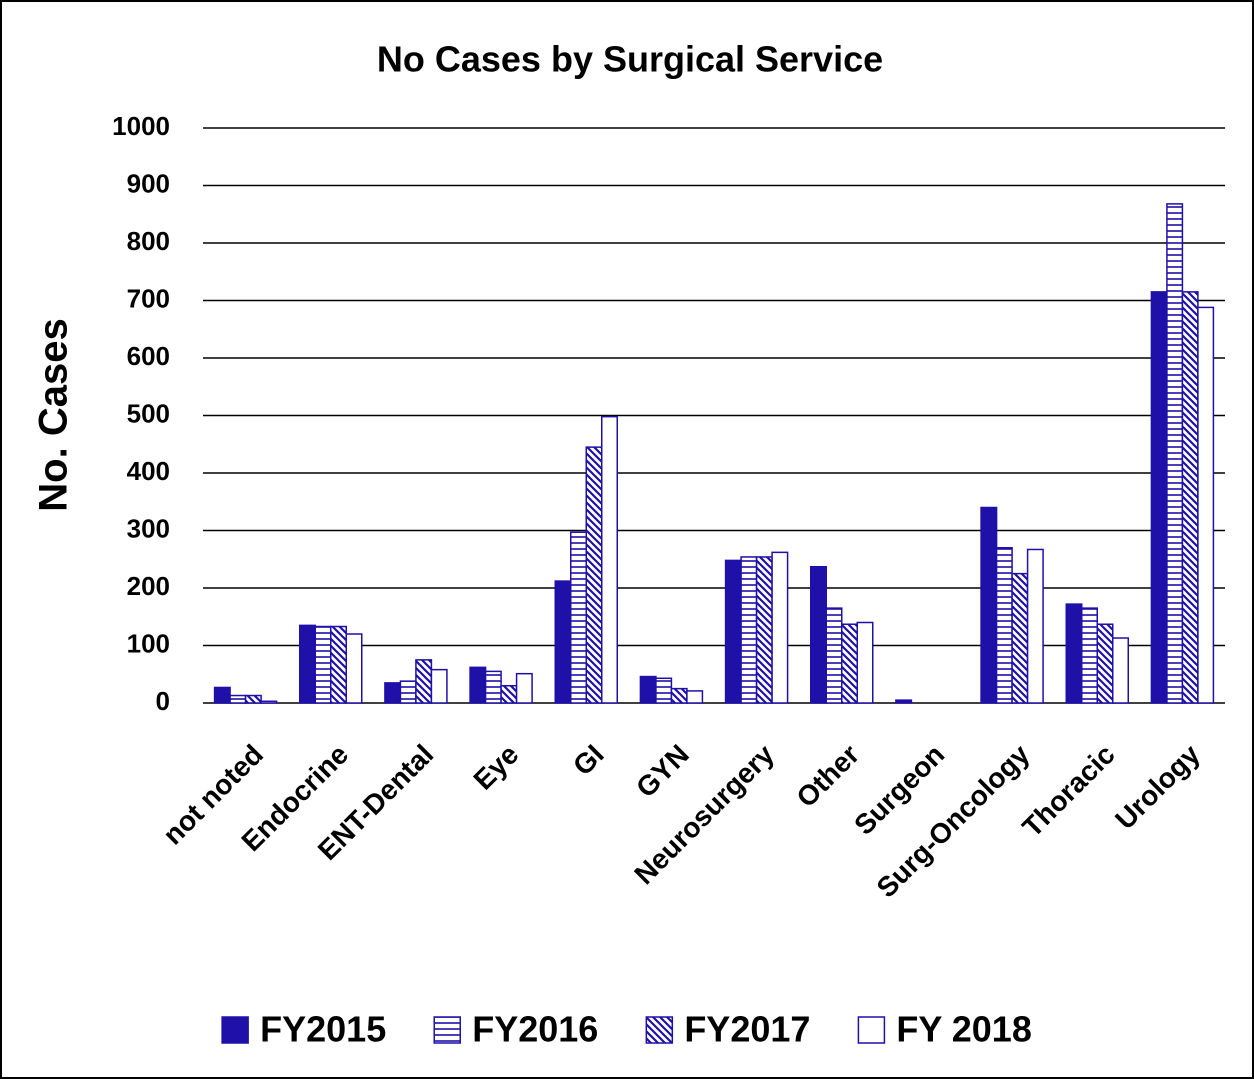 The height and width of the screenshot is (1079, 1254). Describe the element at coordinates (963, 1029) in the screenshot. I see `legend-label: FY 2018` at that location.